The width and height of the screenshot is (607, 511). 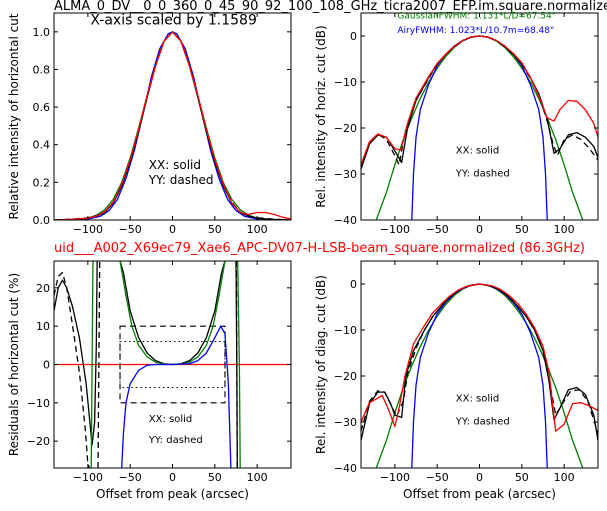 What do you see at coordinates (42, 107) in the screenshot?
I see `y-tick-label: 0.6` at bounding box center [42, 107].